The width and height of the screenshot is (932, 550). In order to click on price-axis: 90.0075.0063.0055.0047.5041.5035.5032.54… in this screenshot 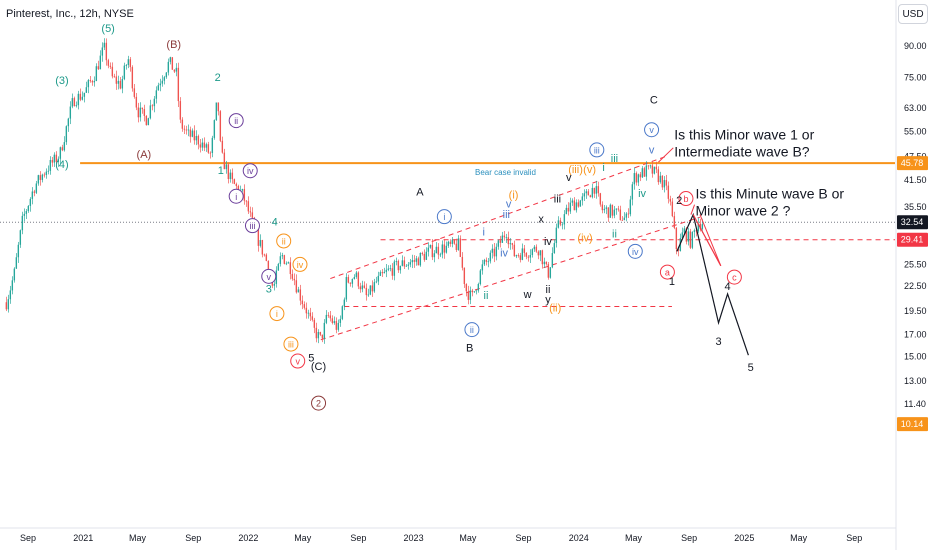, I will do `click(912, 236)`.